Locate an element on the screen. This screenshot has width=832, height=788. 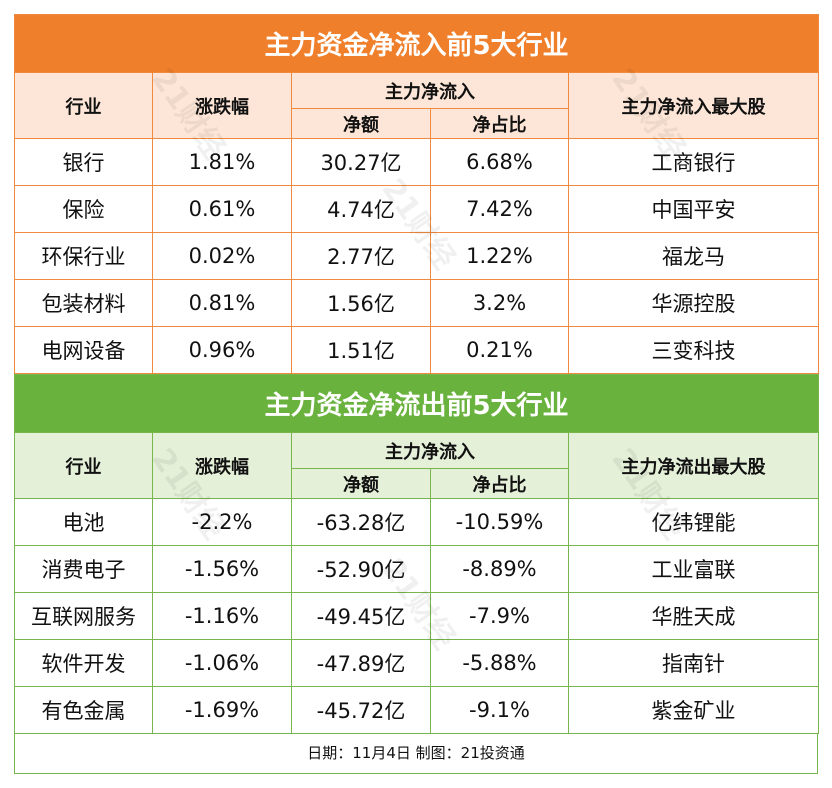
net-cell: -47.89亿 is located at coordinates (361, 663).